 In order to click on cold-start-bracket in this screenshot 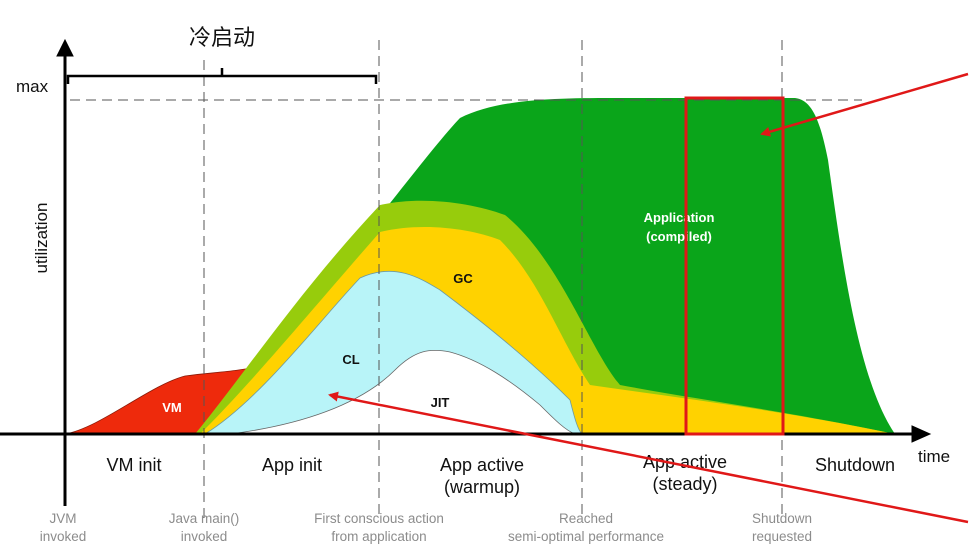, I will do `click(222, 76)`.